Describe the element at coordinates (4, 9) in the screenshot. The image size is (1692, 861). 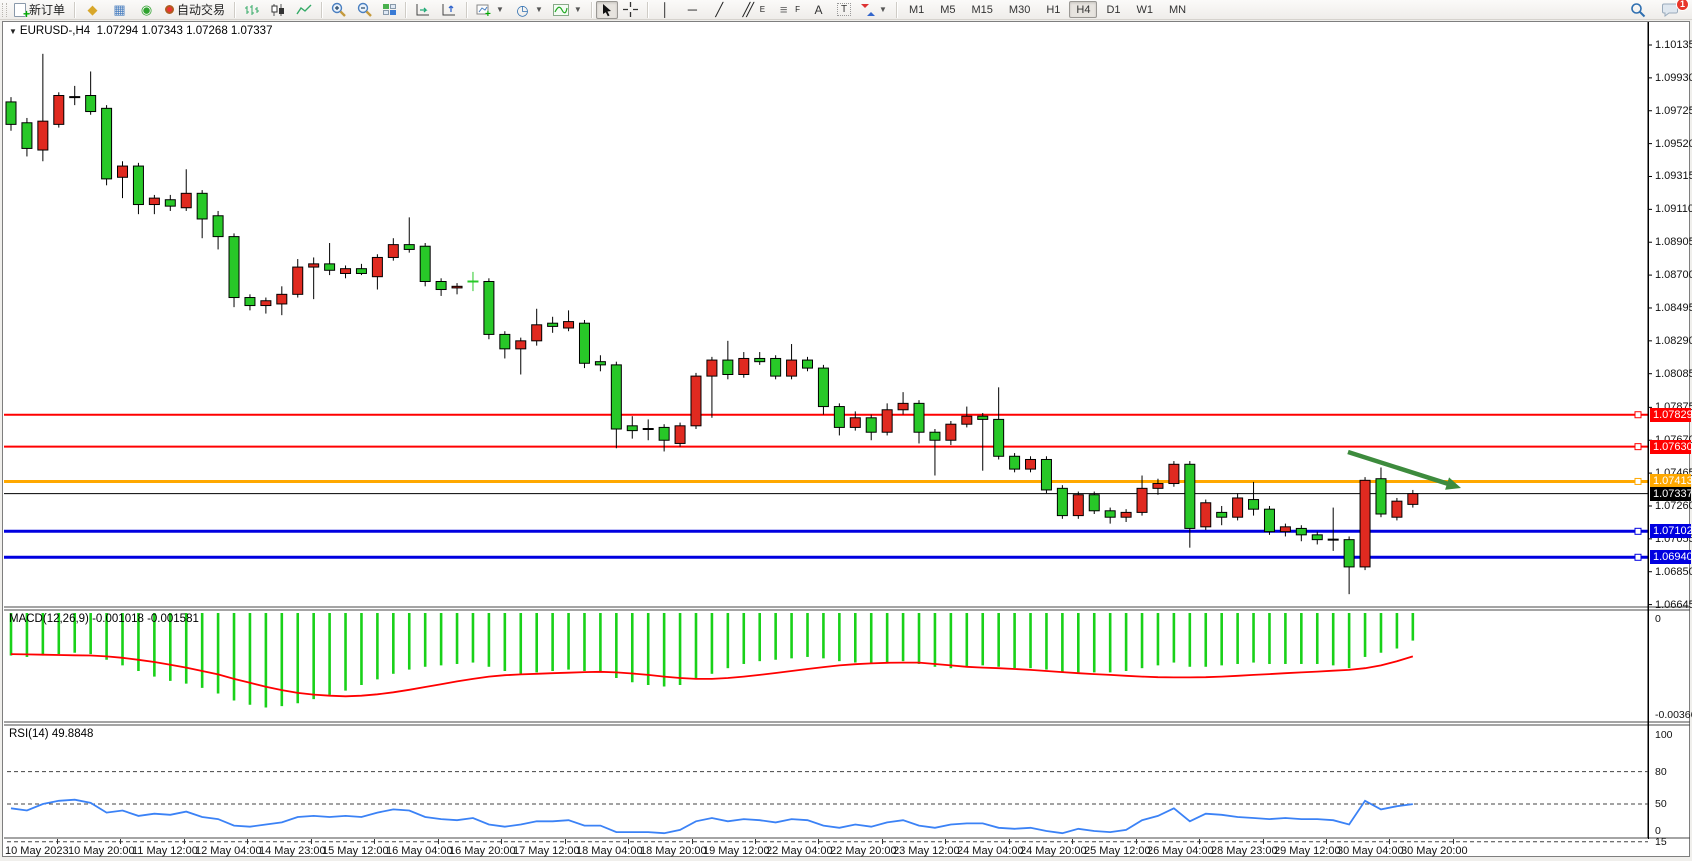
I see `toolbar-grip` at that location.